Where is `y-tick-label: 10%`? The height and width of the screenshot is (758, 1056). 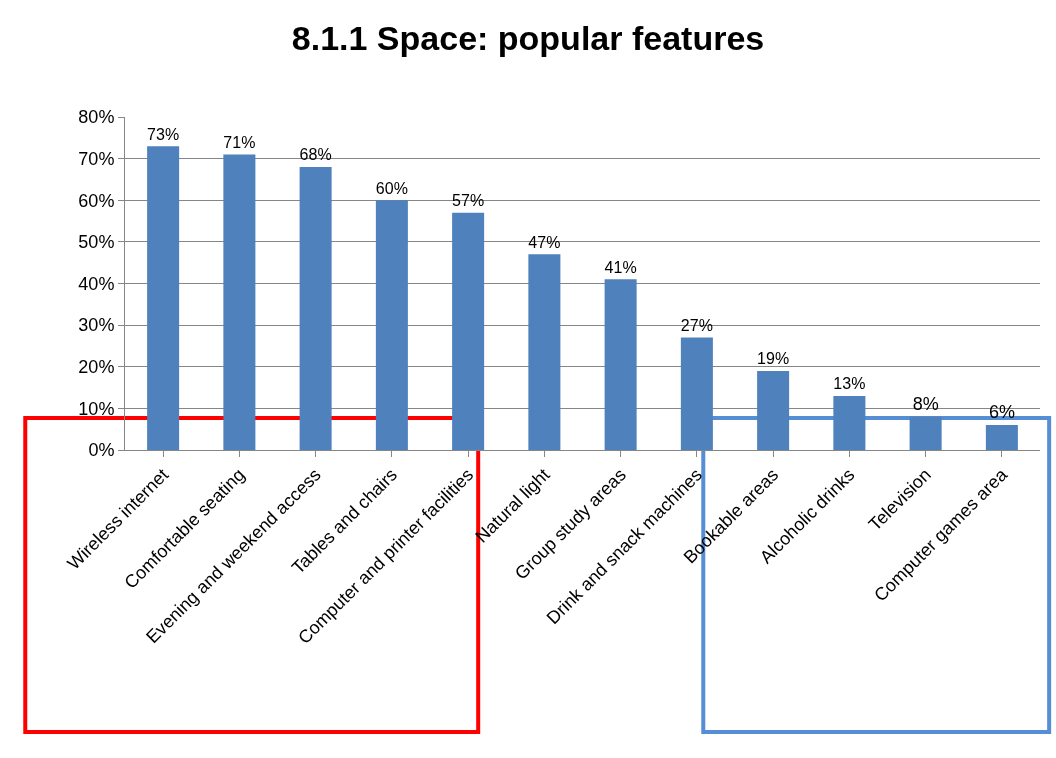
y-tick-label: 10% is located at coordinates (96, 408).